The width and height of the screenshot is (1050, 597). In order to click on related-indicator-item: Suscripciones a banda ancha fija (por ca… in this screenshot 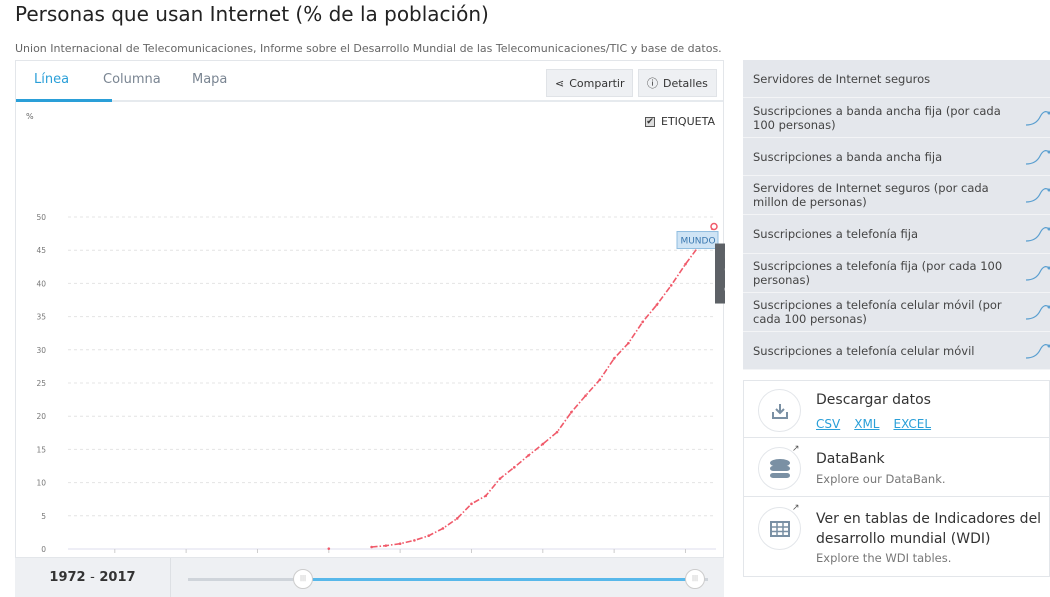, I will do `click(896, 118)`.